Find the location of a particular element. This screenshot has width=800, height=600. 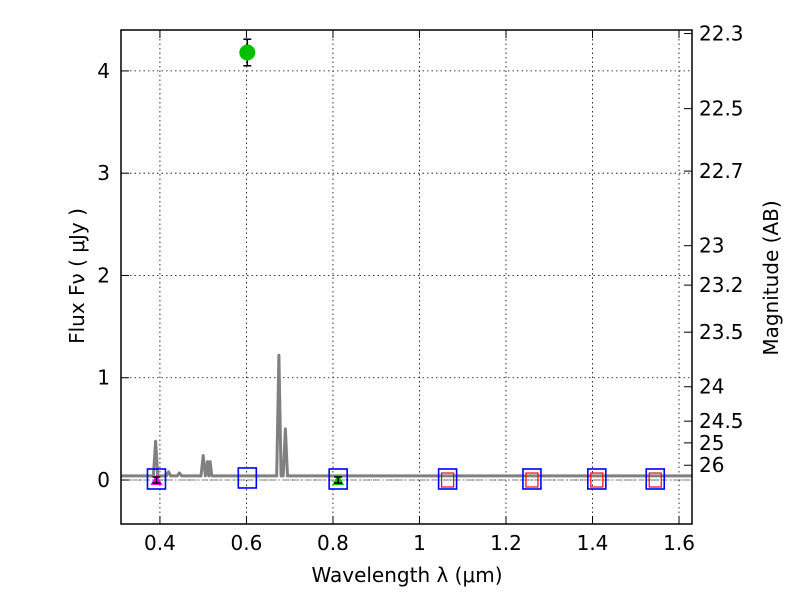

x-tick-label: 1.2 is located at coordinates (506, 543).